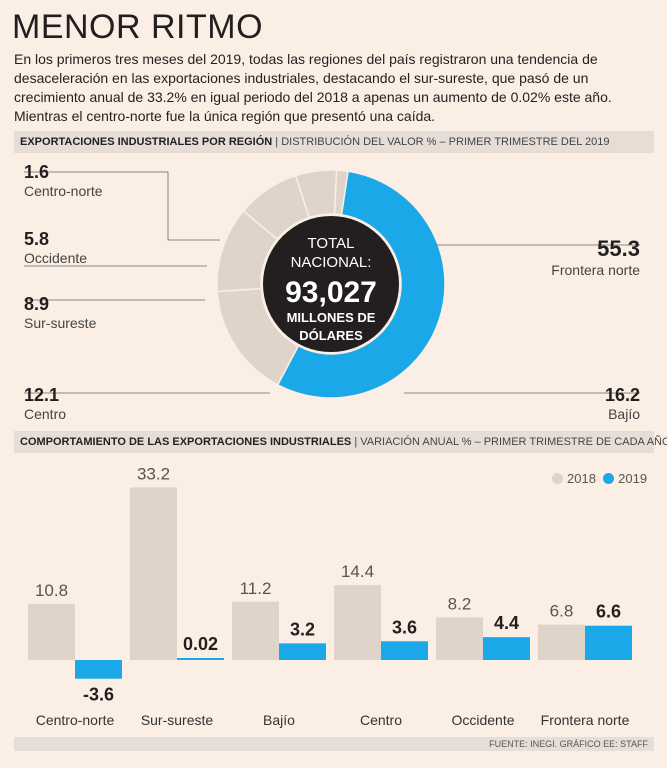 This screenshot has width=667, height=768. Describe the element at coordinates (153, 473) in the screenshot. I see `bar-value-label: 33.2` at that location.